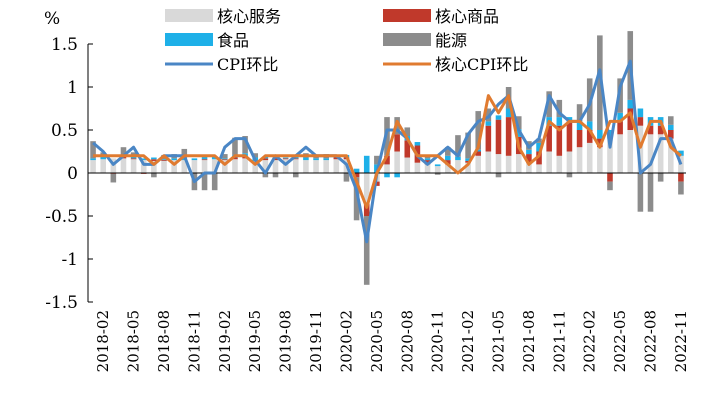 The height and width of the screenshot is (402, 713). What do you see at coordinates (134, 341) in the screenshot?
I see `x-tick-label: 2018-05` at bounding box center [134, 341].